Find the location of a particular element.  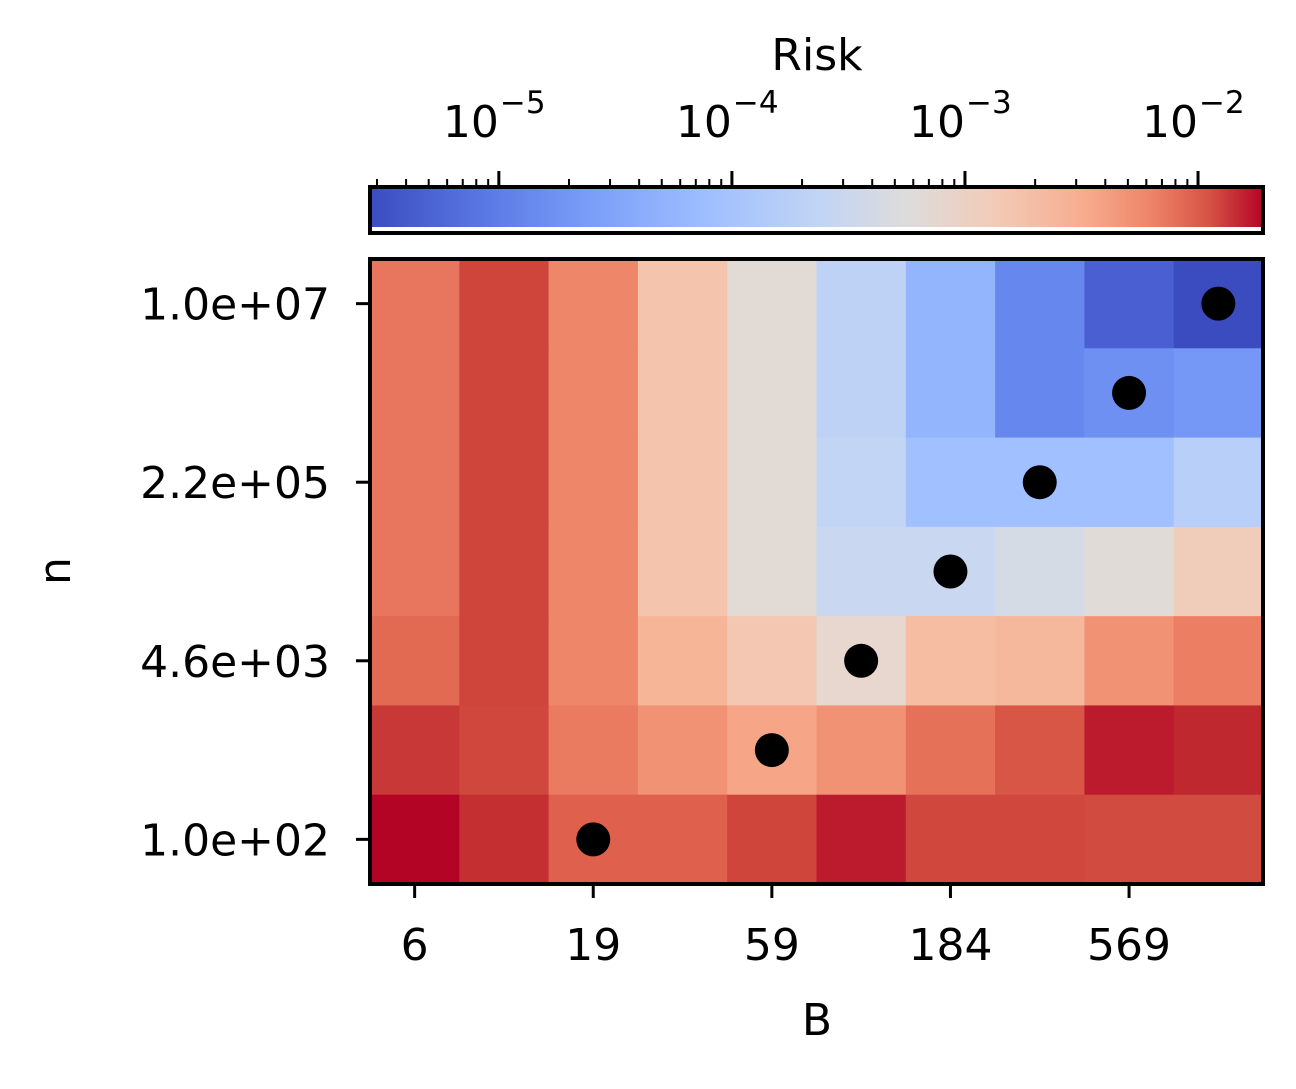

y-tick-label: 1.0e+07 is located at coordinates (235, 305).